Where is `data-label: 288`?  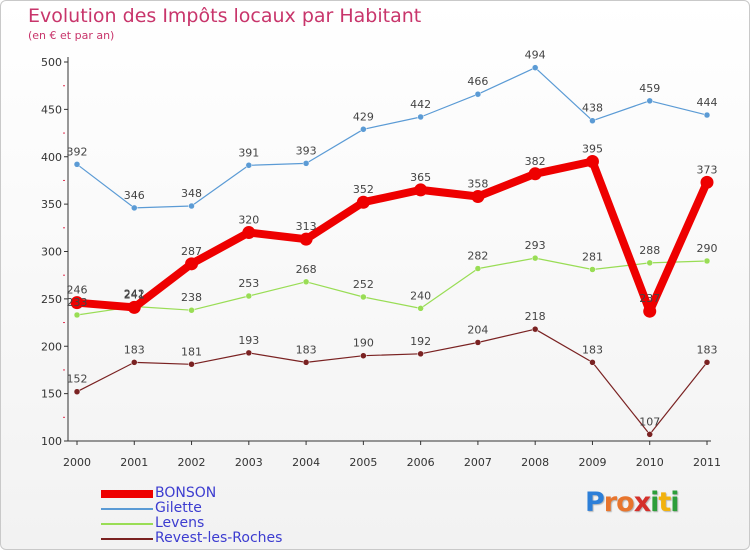 data-label: 288 is located at coordinates (649, 250).